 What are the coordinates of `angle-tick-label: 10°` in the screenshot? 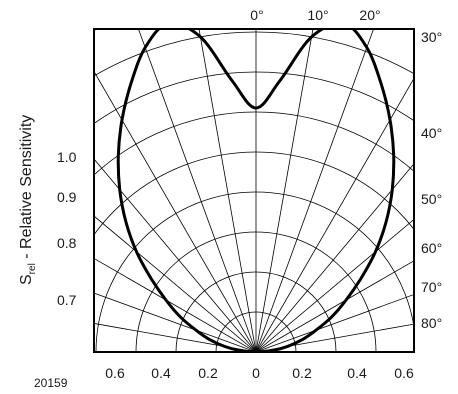 It's located at (317, 15).